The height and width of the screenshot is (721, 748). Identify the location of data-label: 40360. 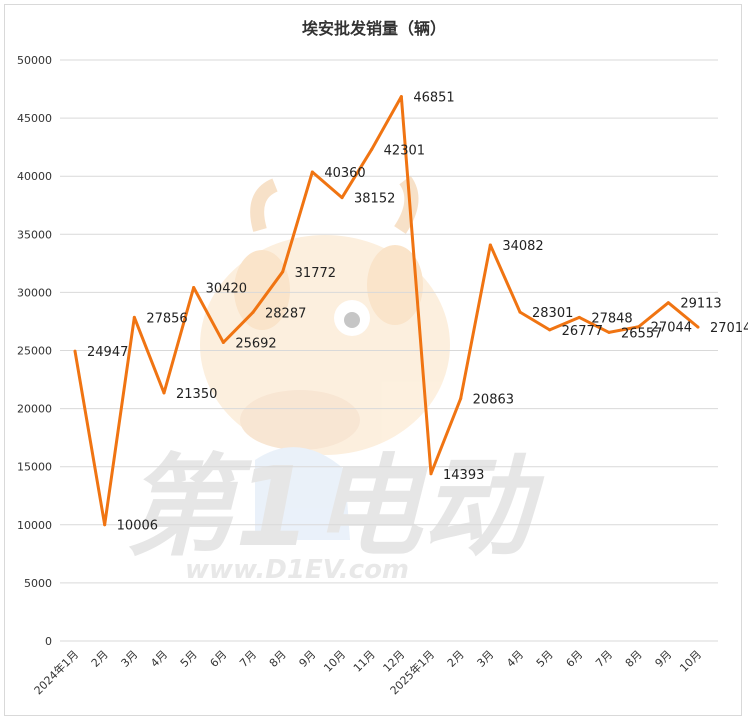
(344, 173).